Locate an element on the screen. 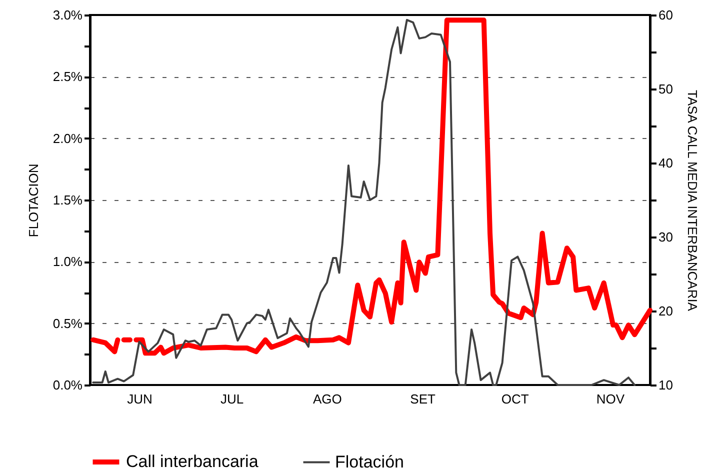 The width and height of the screenshot is (714, 470). x-tick-label: AGO is located at coordinates (327, 399).